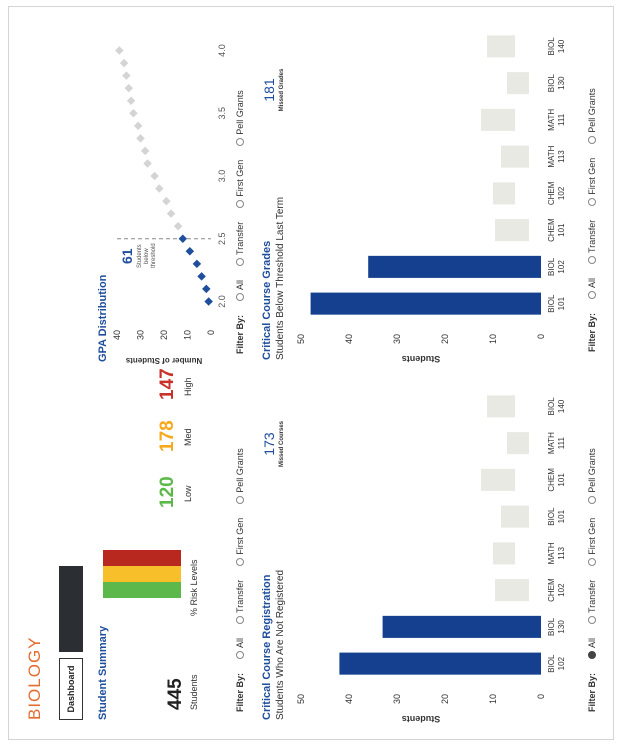  I want to click on registration-title: Critical Course Registration, so click(267, 647).